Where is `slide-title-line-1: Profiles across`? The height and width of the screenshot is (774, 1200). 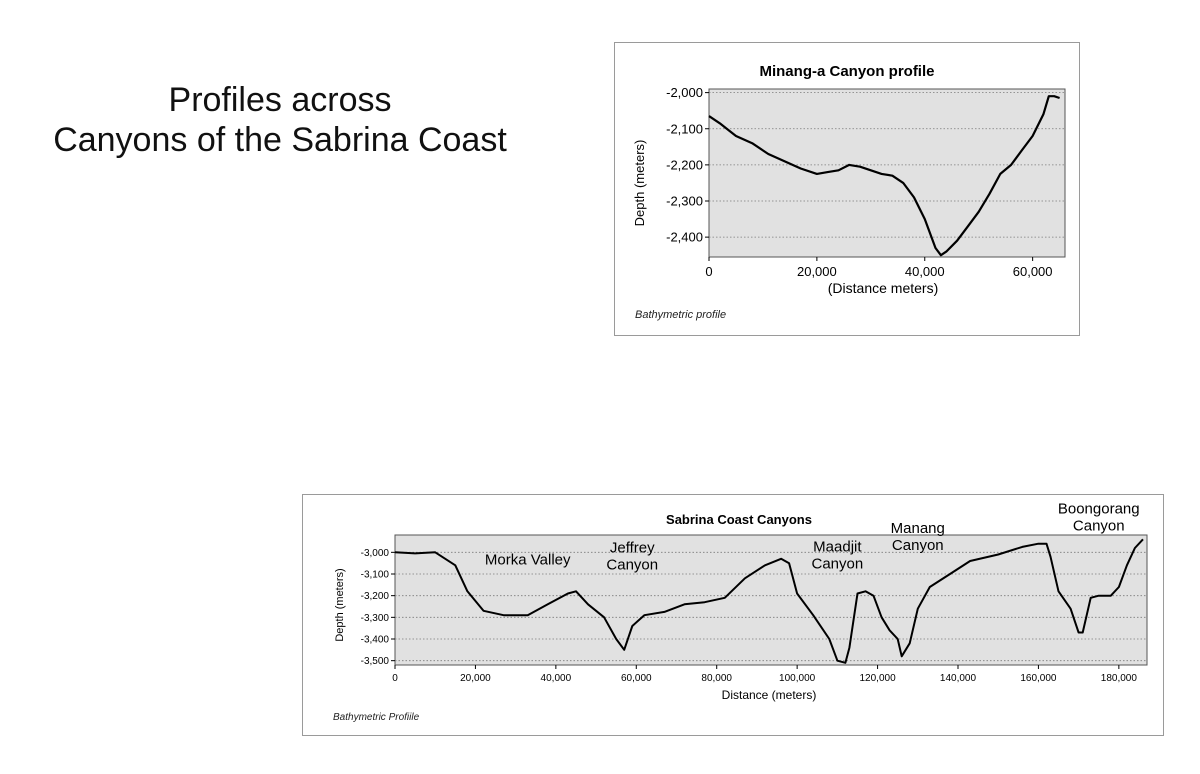
slide-title-line-1: Profiles across is located at coordinates (280, 100).